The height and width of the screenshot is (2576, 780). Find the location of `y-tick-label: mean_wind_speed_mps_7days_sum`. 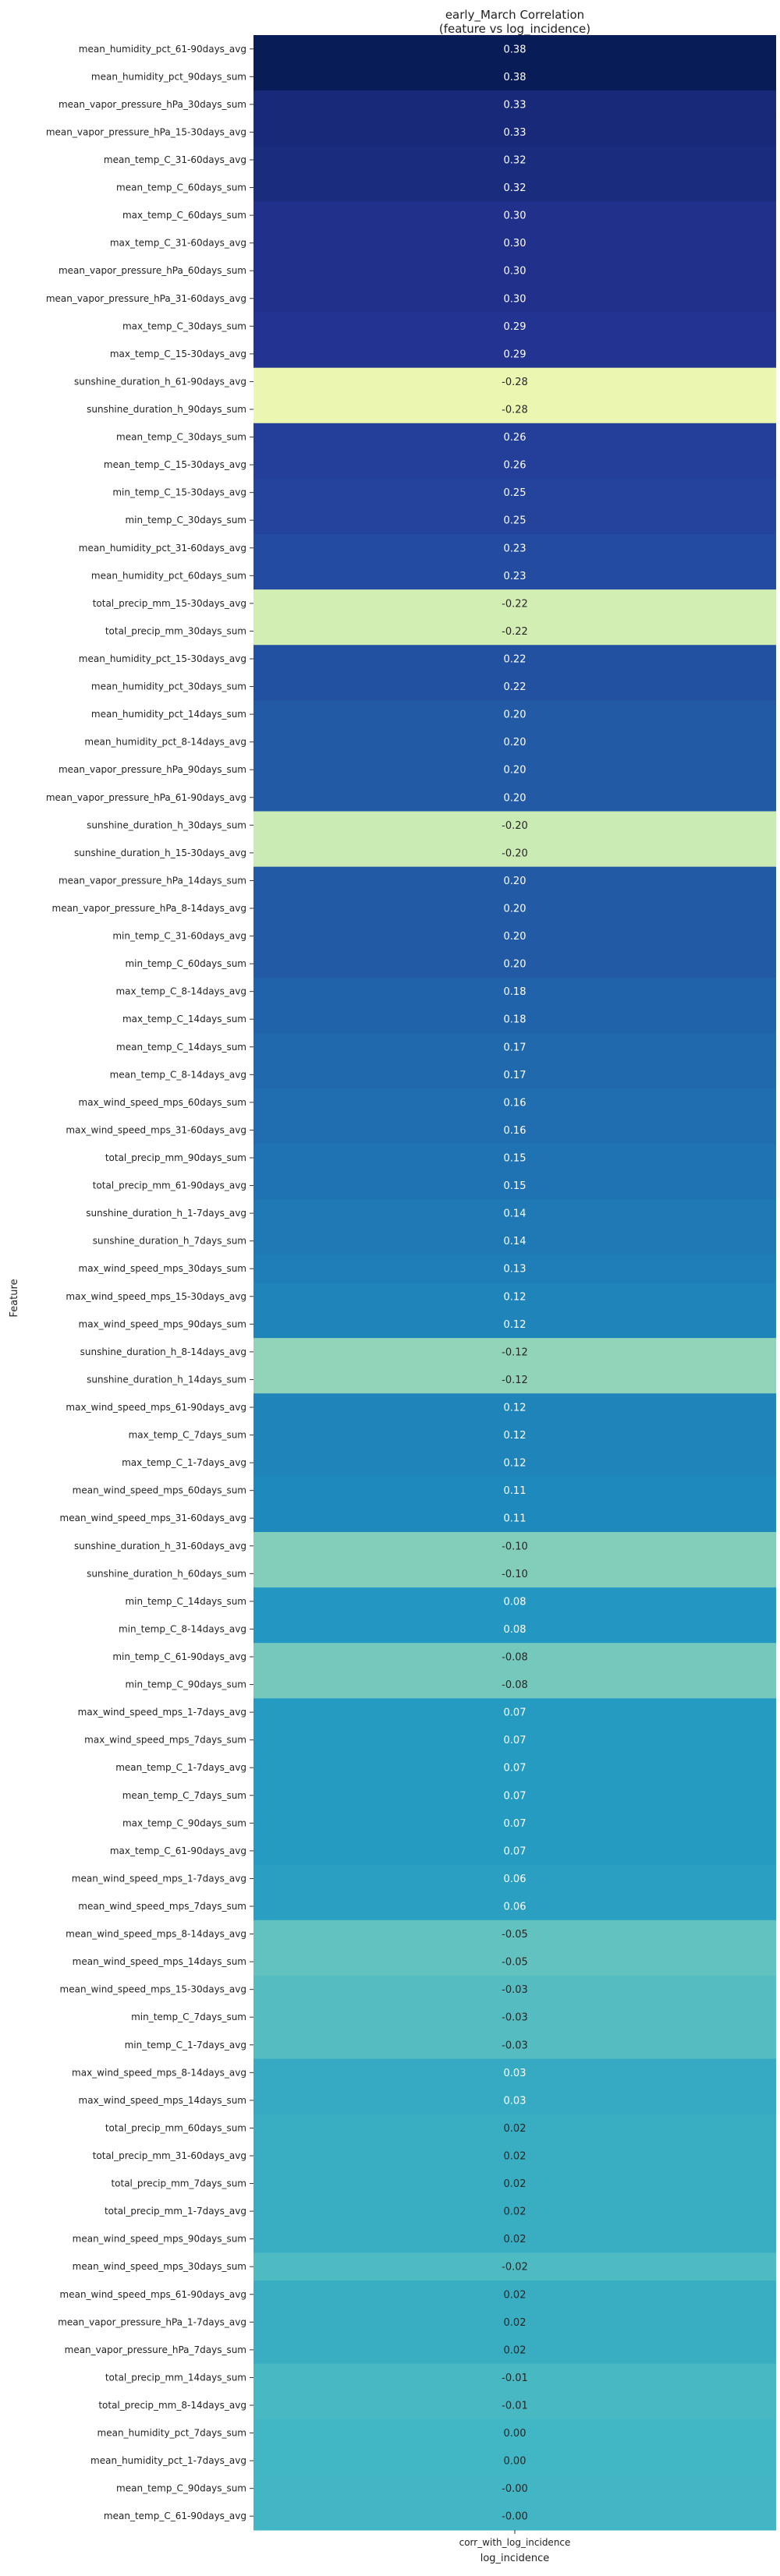

y-tick-label: mean_wind_speed_mps_7days_sum is located at coordinates (162, 1906).